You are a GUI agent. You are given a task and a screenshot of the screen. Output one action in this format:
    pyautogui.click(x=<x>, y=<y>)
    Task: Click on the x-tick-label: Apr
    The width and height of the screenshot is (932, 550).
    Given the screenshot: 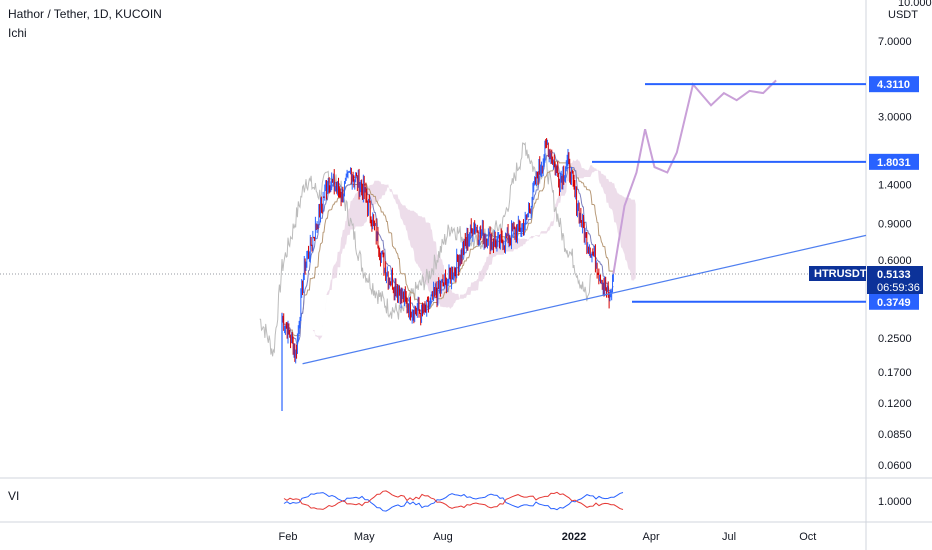 What is the action you would take?
    pyautogui.click(x=651, y=537)
    